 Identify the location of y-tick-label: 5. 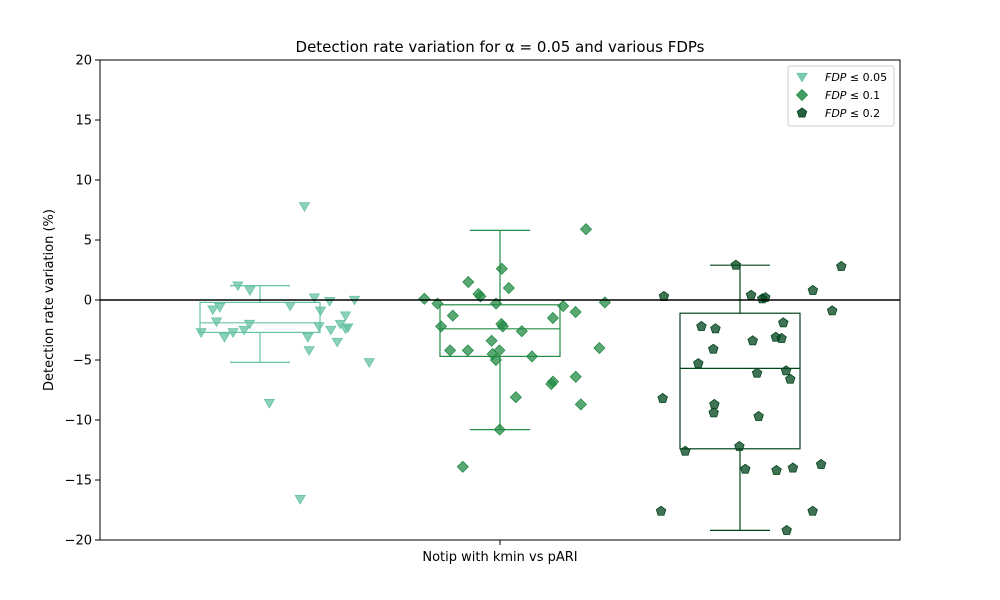
(88, 241).